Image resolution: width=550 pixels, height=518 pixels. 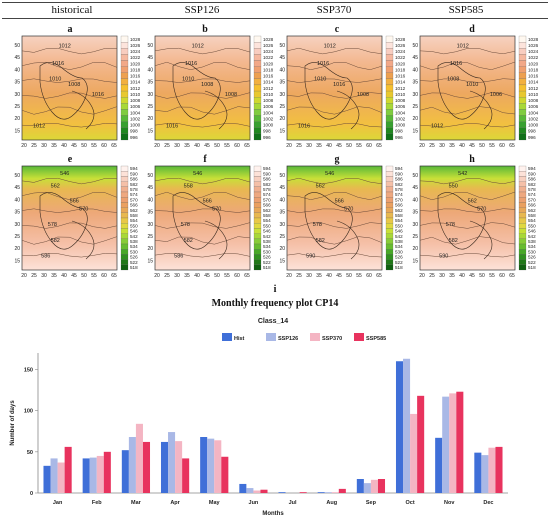 What do you see at coordinates (400, 69) in the screenshot?
I see `colorbar-tick: 1018` at bounding box center [400, 69].